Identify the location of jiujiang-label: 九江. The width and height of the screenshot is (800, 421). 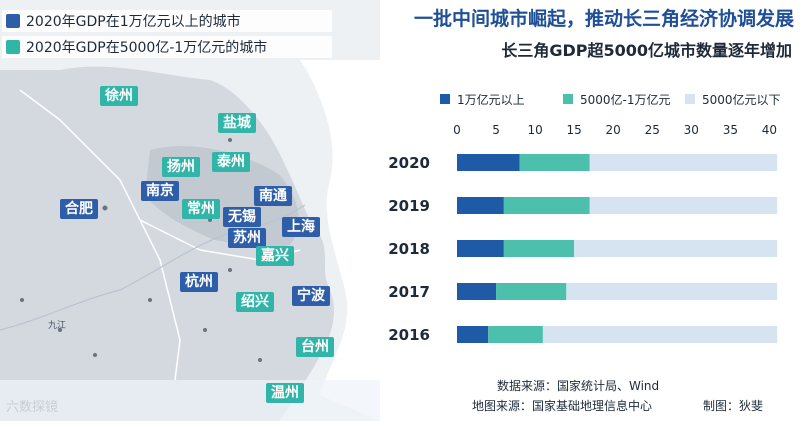
(57, 325).